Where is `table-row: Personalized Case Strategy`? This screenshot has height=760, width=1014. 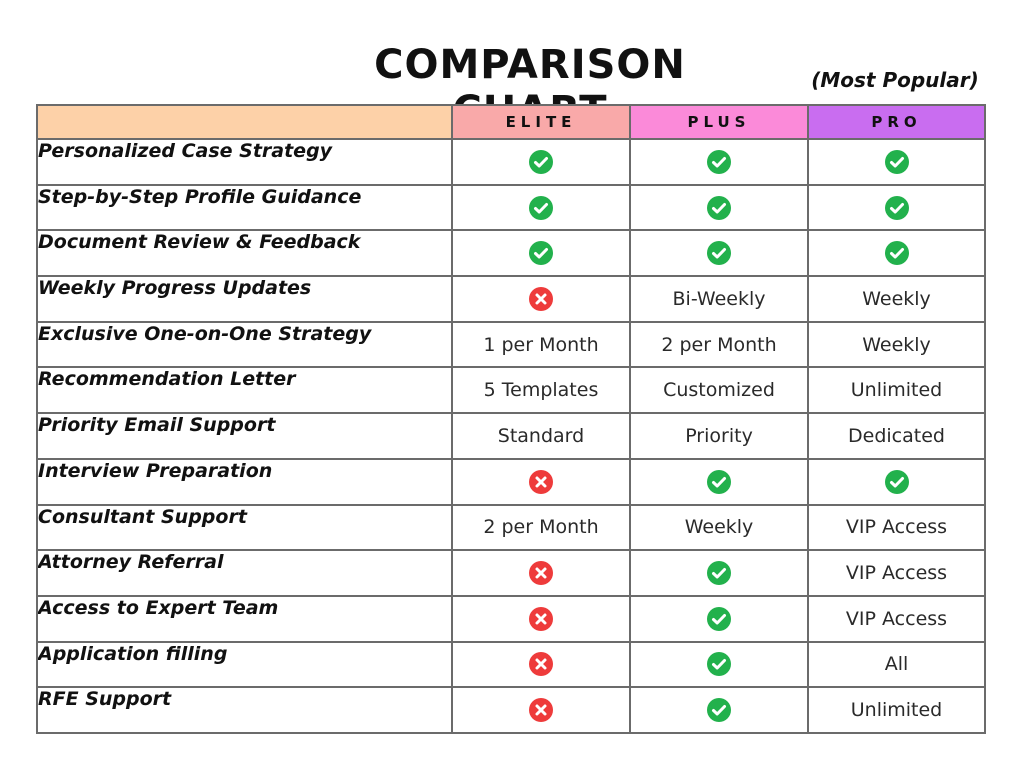
table-row: Personalized Case Strategy is located at coordinates (511, 162).